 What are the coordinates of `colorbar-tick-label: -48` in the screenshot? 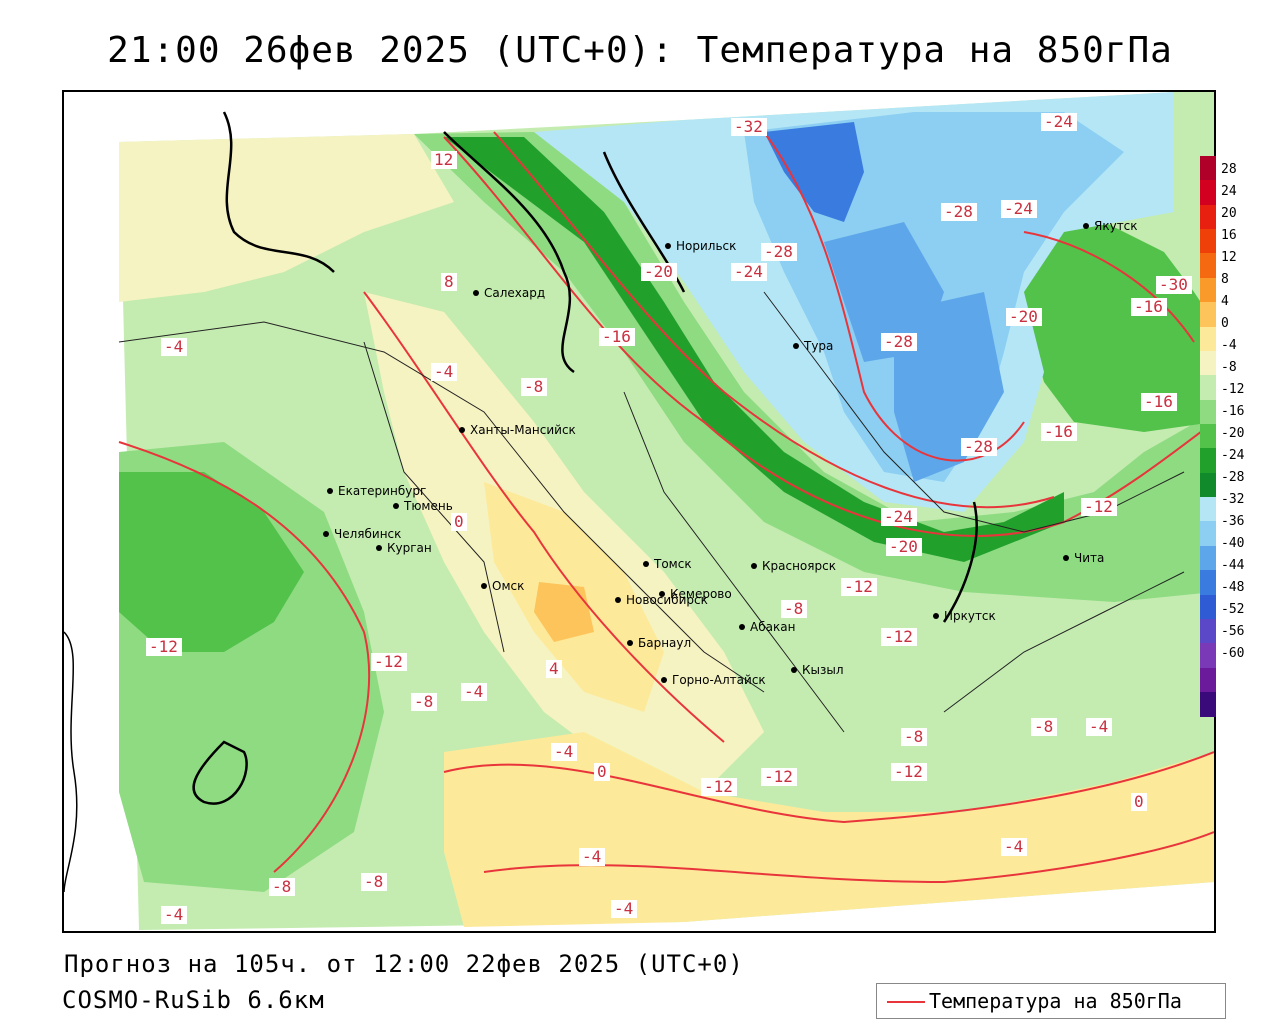 It's located at (1233, 587).